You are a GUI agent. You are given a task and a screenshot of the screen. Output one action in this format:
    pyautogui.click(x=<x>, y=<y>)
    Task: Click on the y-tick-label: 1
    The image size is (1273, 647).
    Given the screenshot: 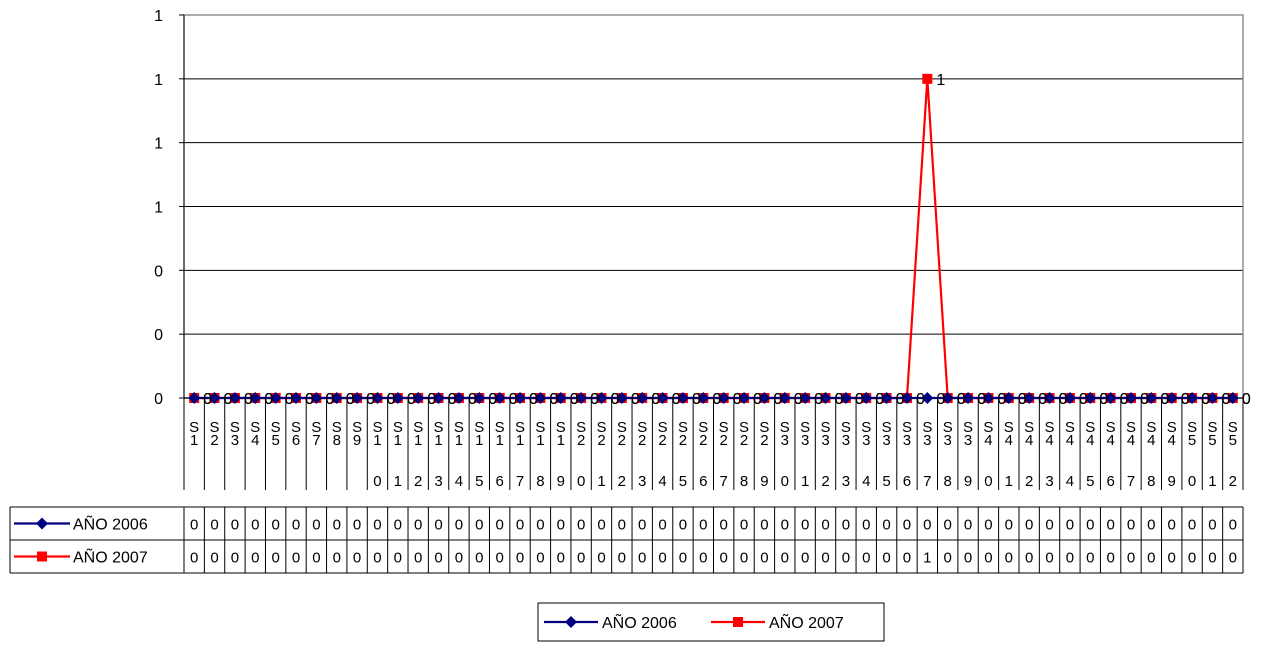 What is the action you would take?
    pyautogui.click(x=158, y=208)
    